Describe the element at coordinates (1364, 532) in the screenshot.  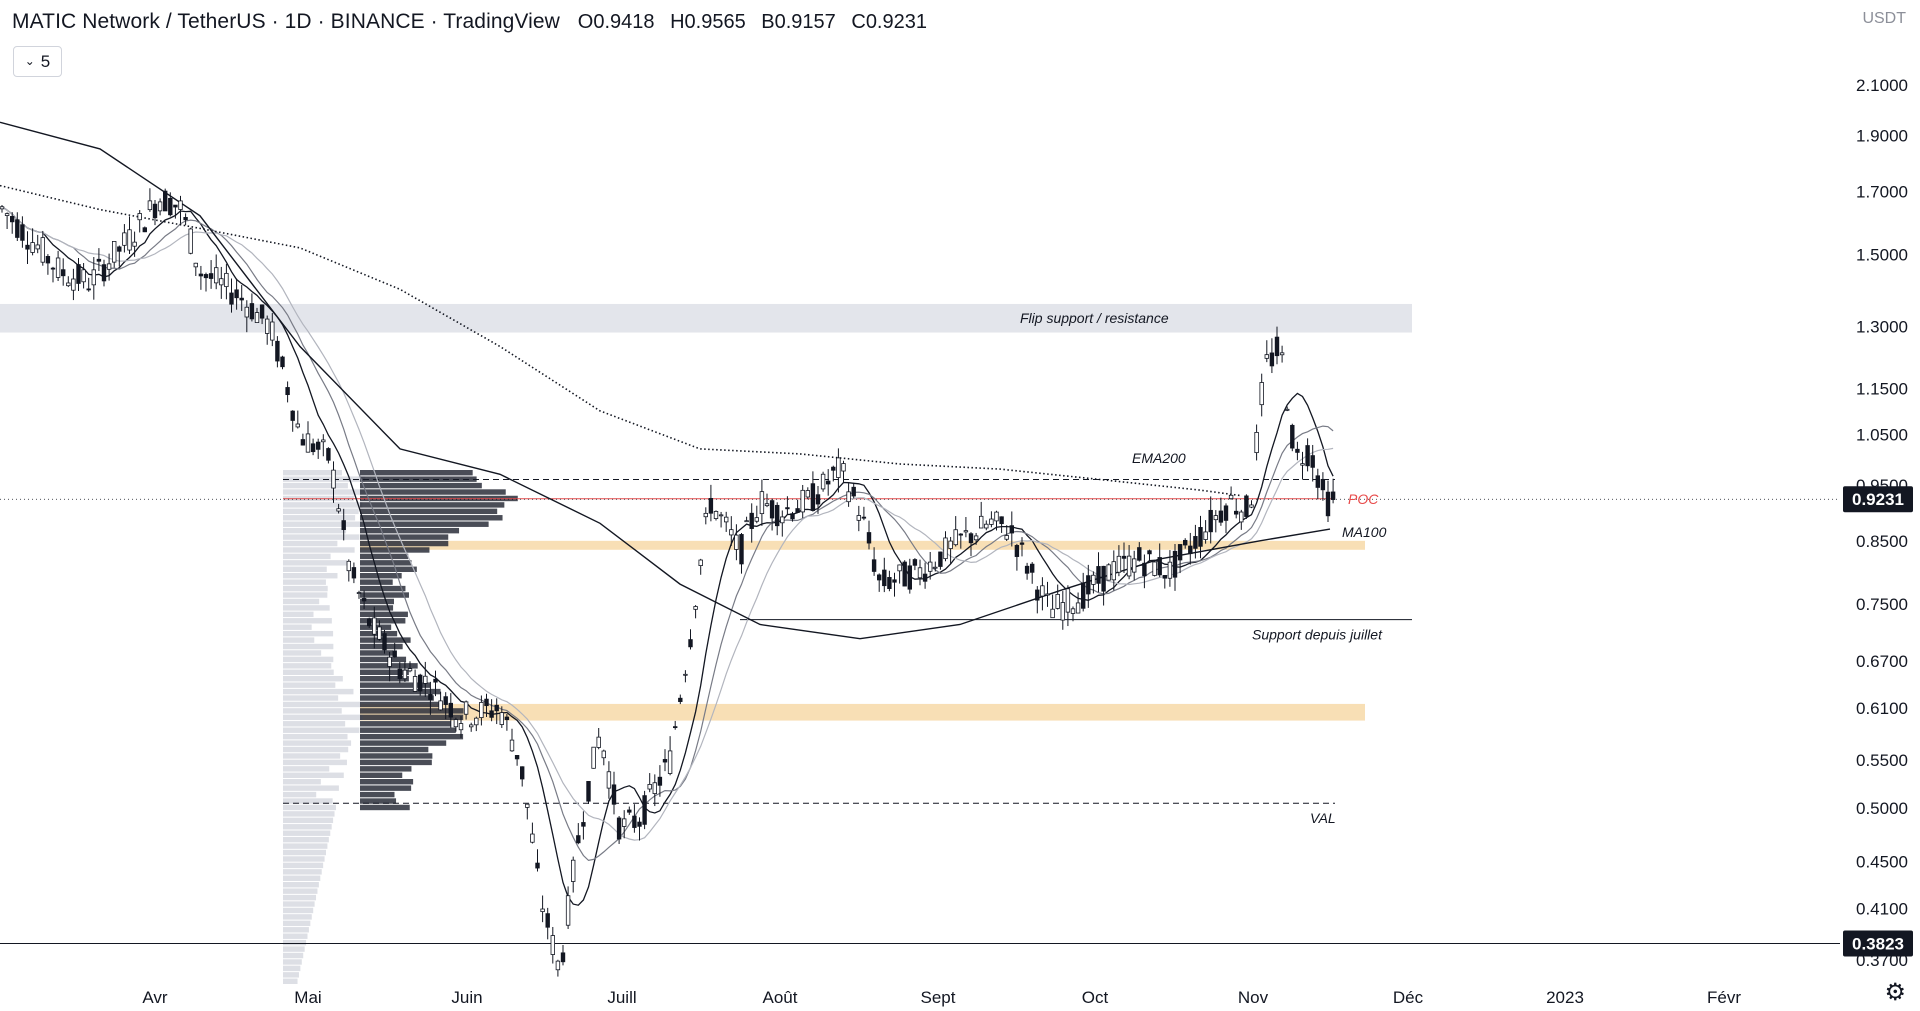
I see `ma100-label: MA100` at that location.